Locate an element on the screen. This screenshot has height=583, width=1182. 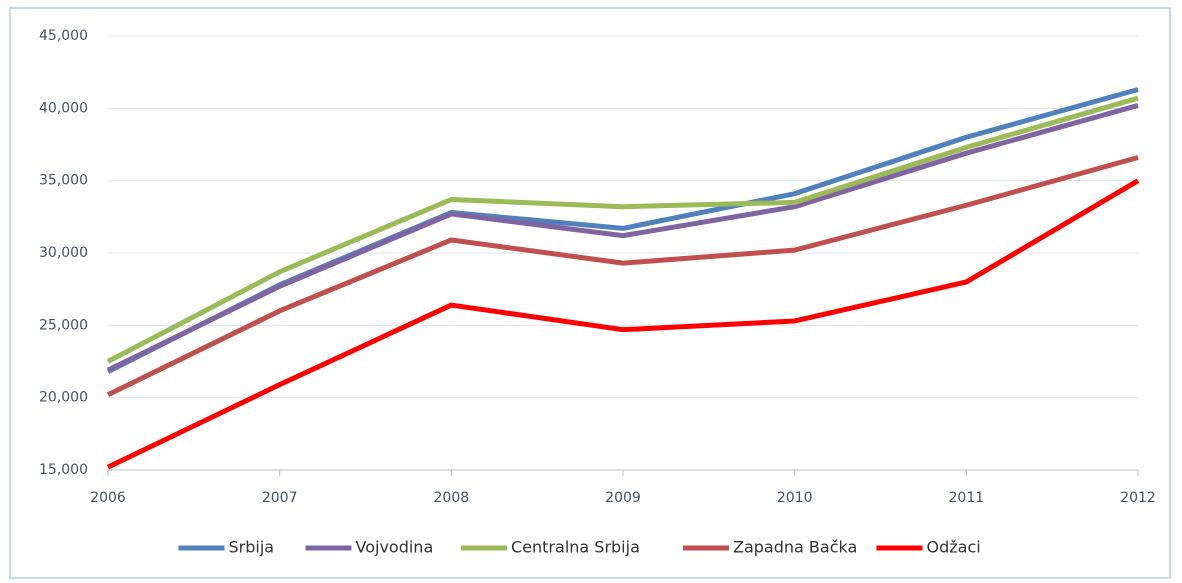
legend-label: Zapadna Bačka is located at coordinates (795, 547).